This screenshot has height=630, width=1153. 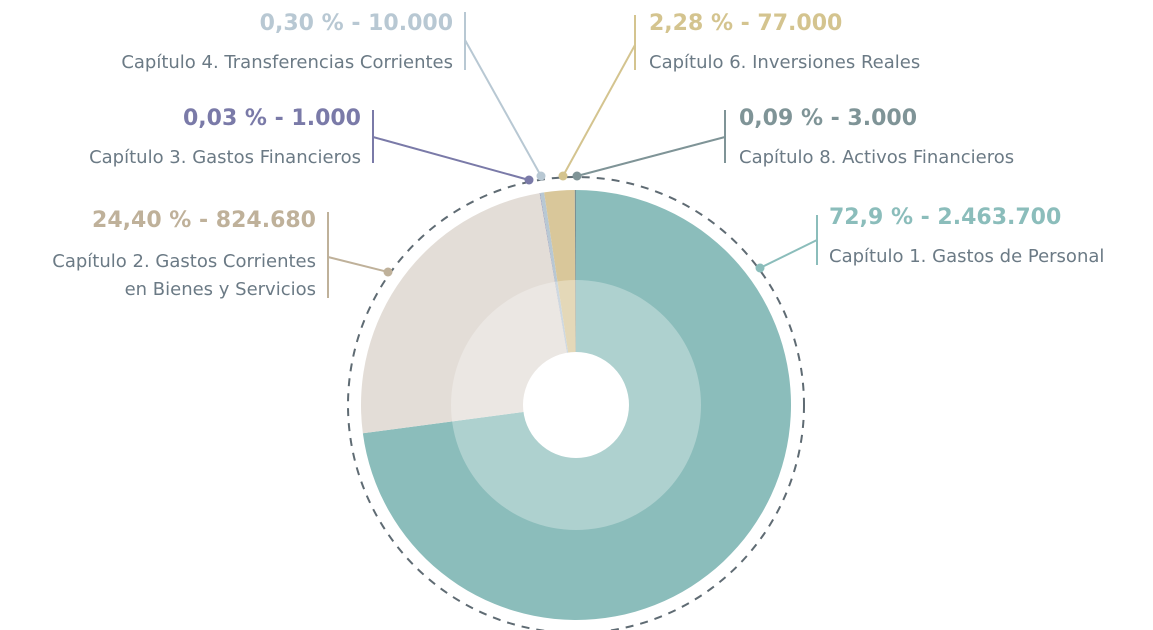 I want to click on category-label: Capítulo 4. Transferencias Corrientes, so click(x=287, y=62).